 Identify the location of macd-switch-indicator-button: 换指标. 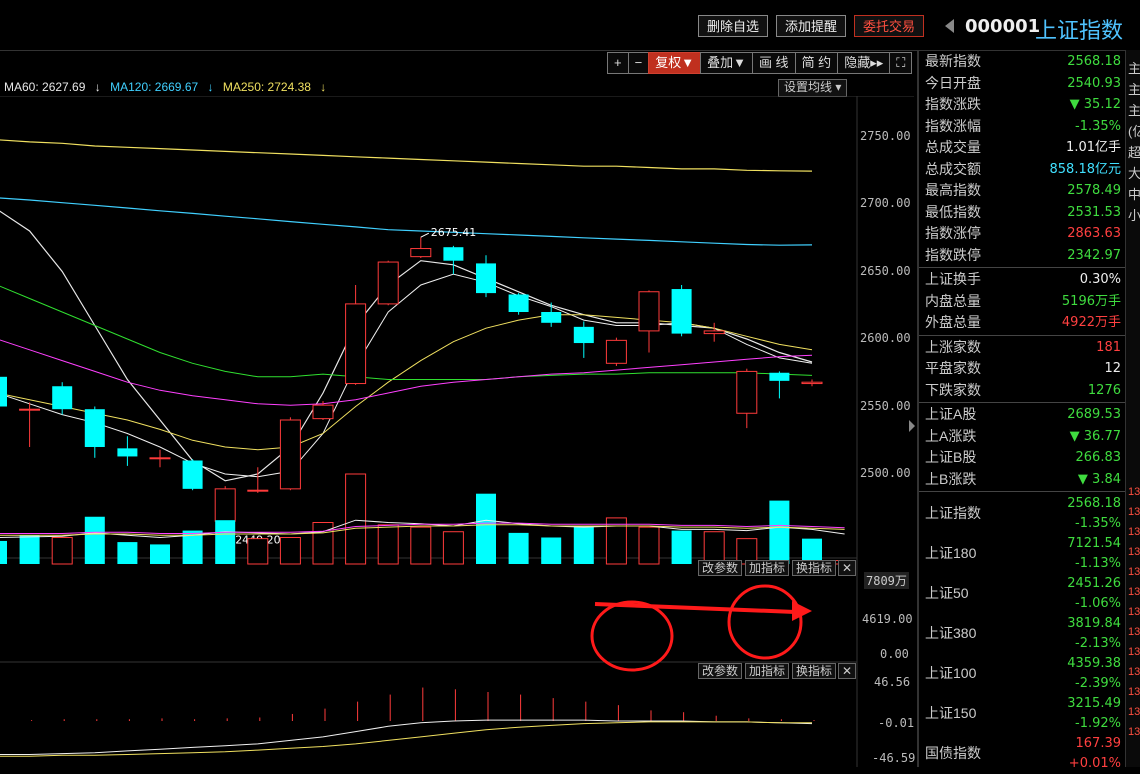
(814, 671).